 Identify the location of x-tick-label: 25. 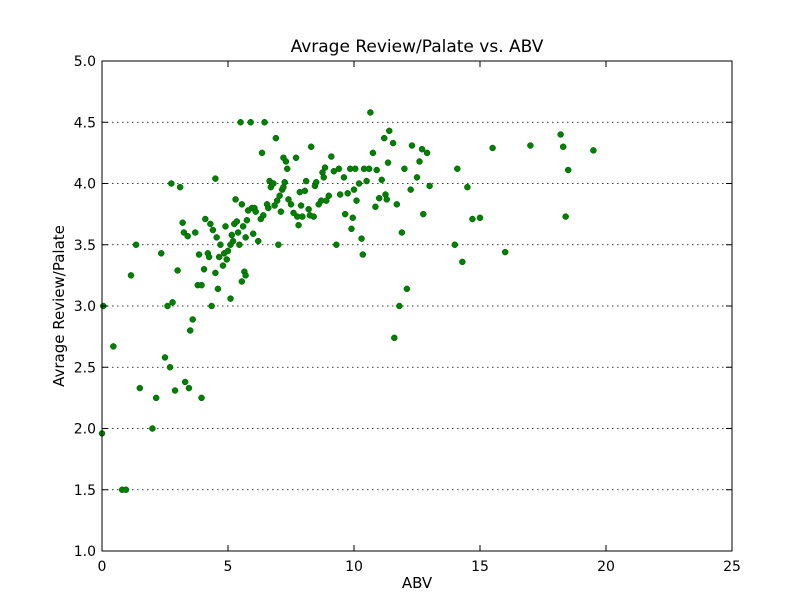
(732, 567).